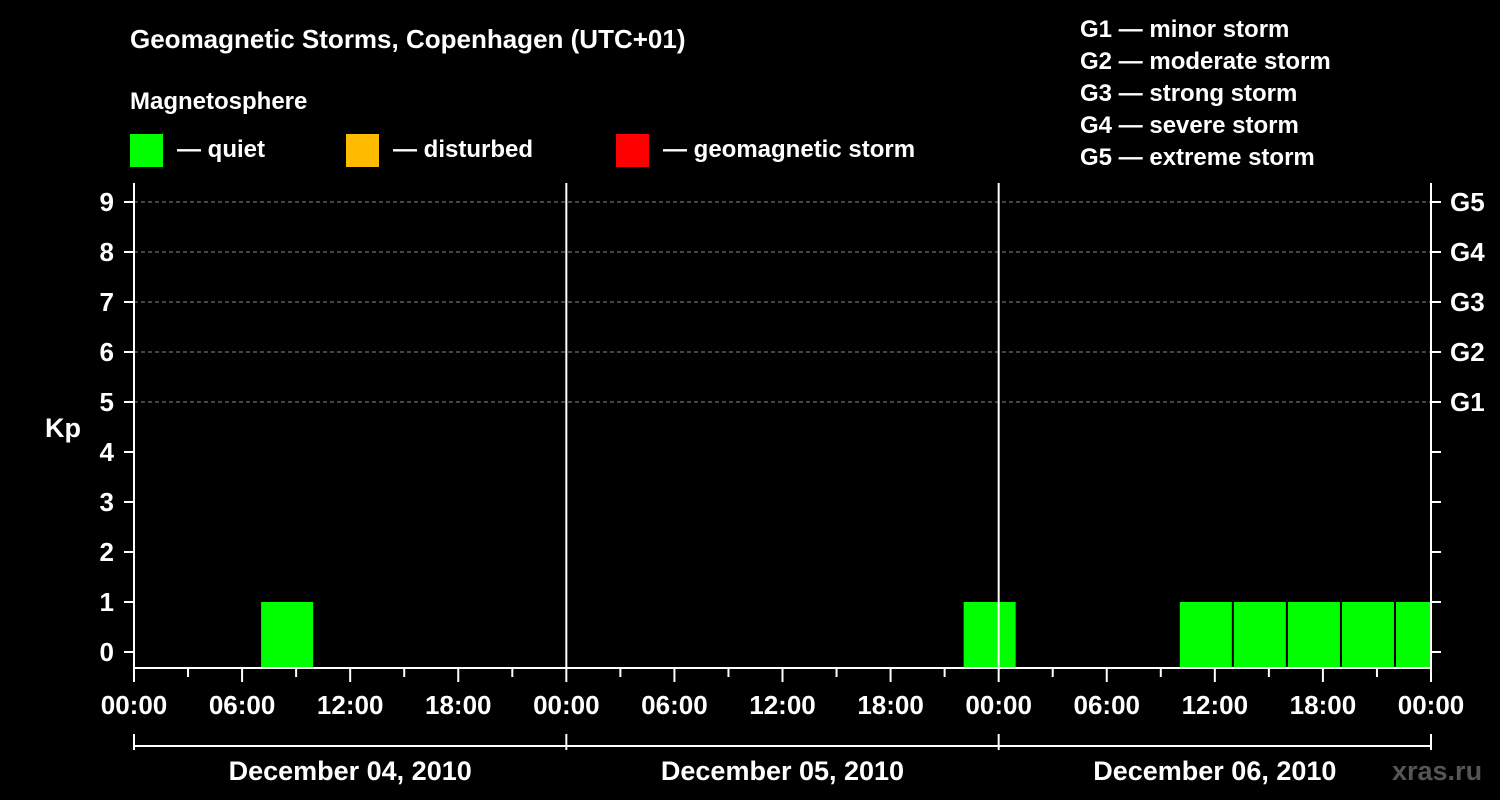 Image resolution: width=1500 pixels, height=800 pixels. I want to click on storm-scale-g1: G1 — minor storm, so click(1184, 29).